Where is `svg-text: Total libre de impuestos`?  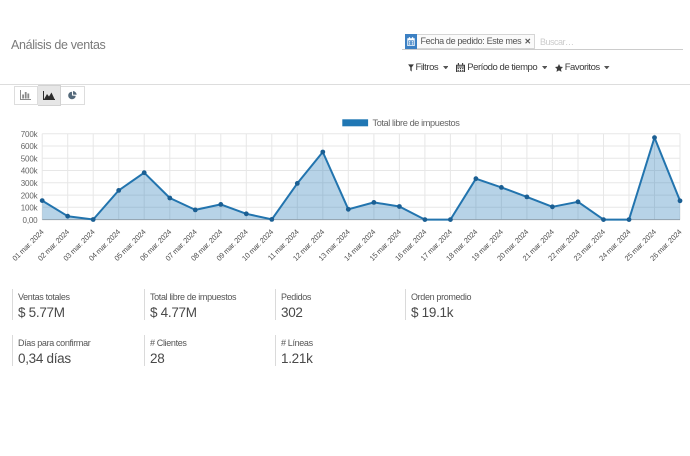 svg-text: Total libre de impuestos is located at coordinates (417, 123).